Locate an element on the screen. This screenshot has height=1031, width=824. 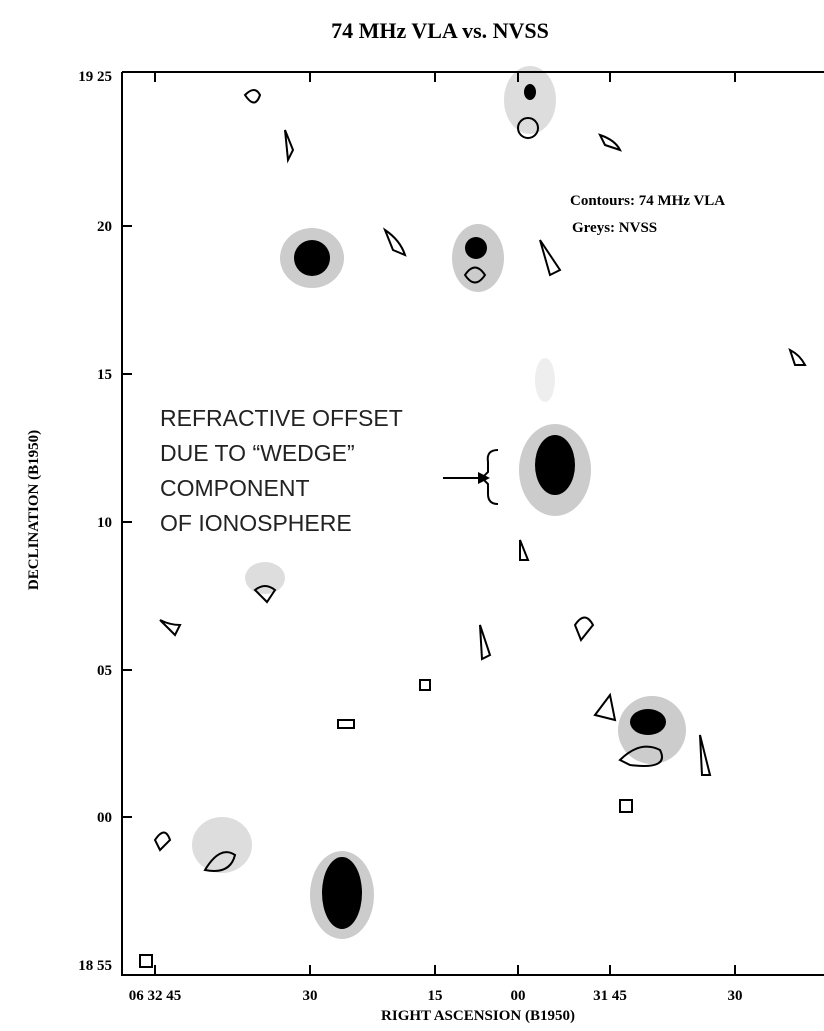
y-tick-label: 00 is located at coordinates (104, 818).